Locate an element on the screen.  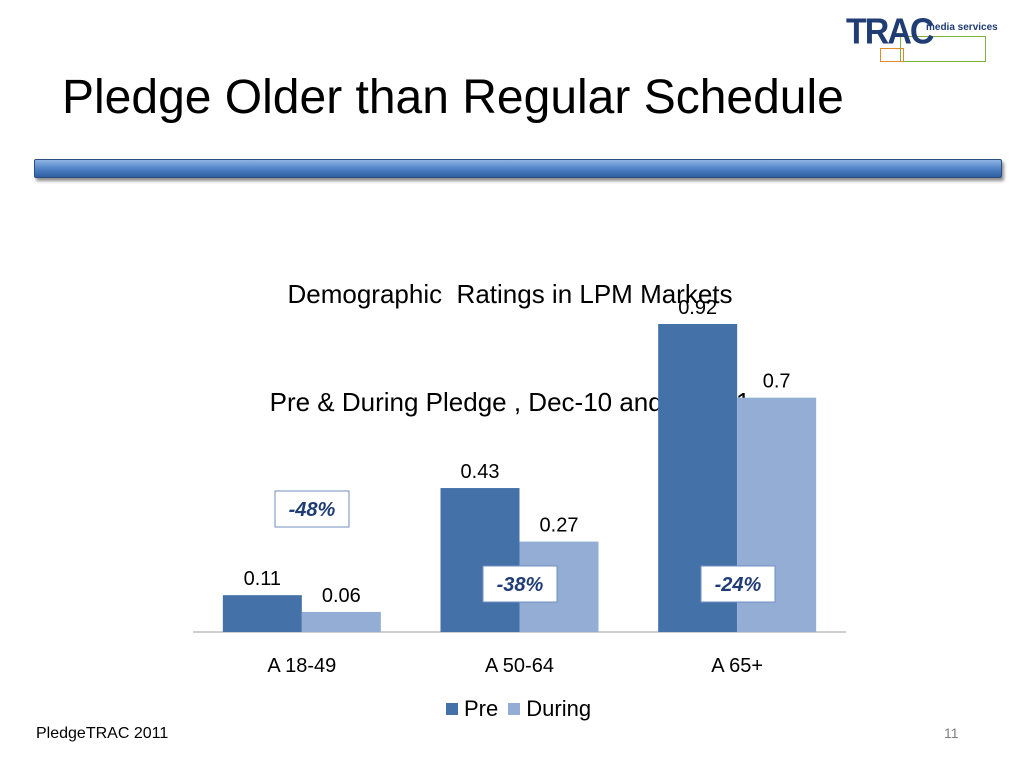
legend-swatch-pre is located at coordinates (452, 709).